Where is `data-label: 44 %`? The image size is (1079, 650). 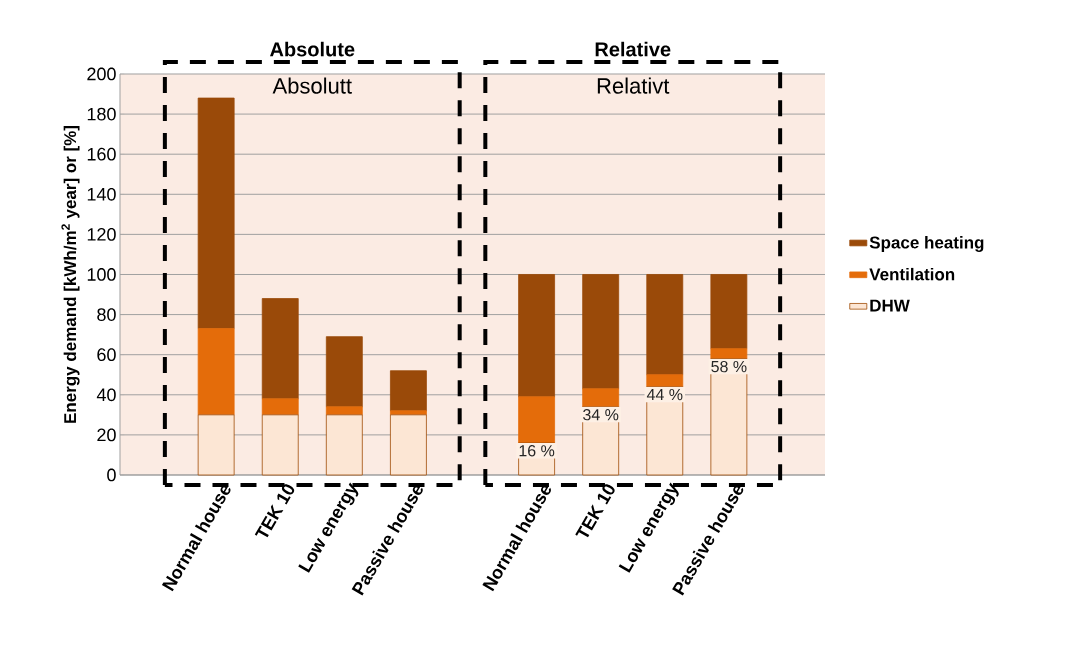
data-label: 44 % is located at coordinates (664, 394).